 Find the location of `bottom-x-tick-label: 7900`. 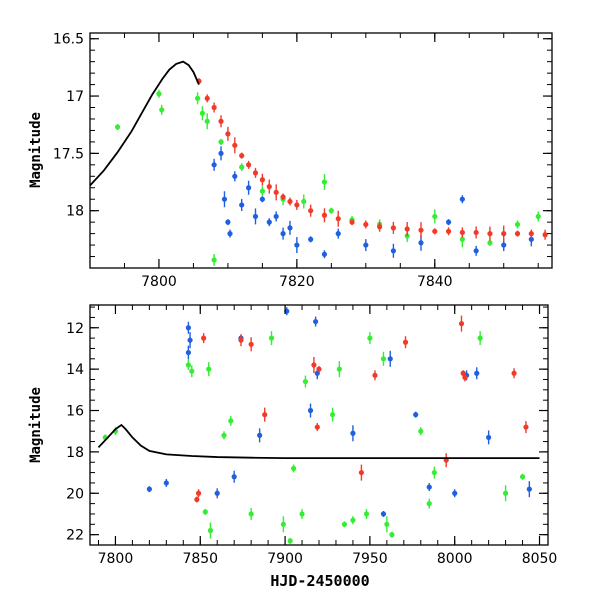

bottom-x-tick-label: 7900 is located at coordinates (285, 559).